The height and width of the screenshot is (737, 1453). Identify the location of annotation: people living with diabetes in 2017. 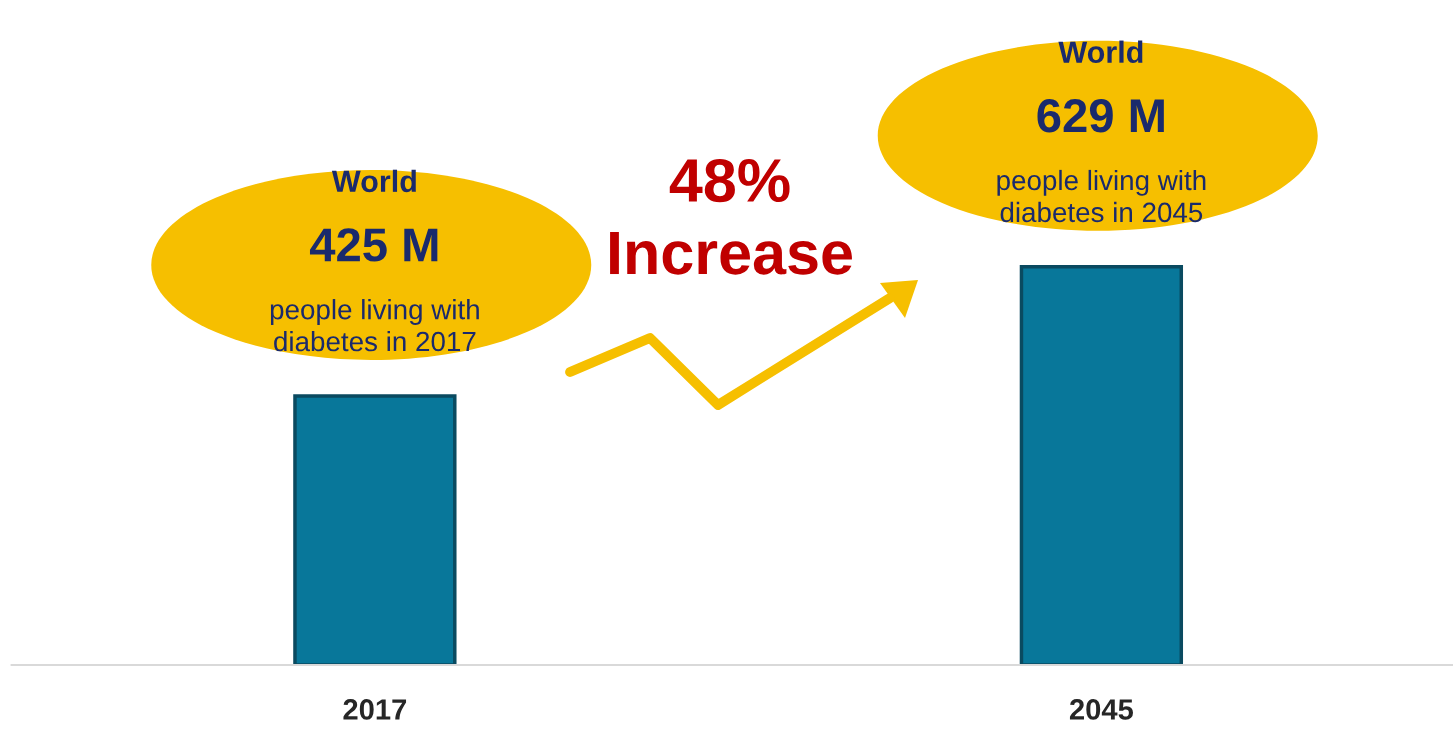
(374, 325).